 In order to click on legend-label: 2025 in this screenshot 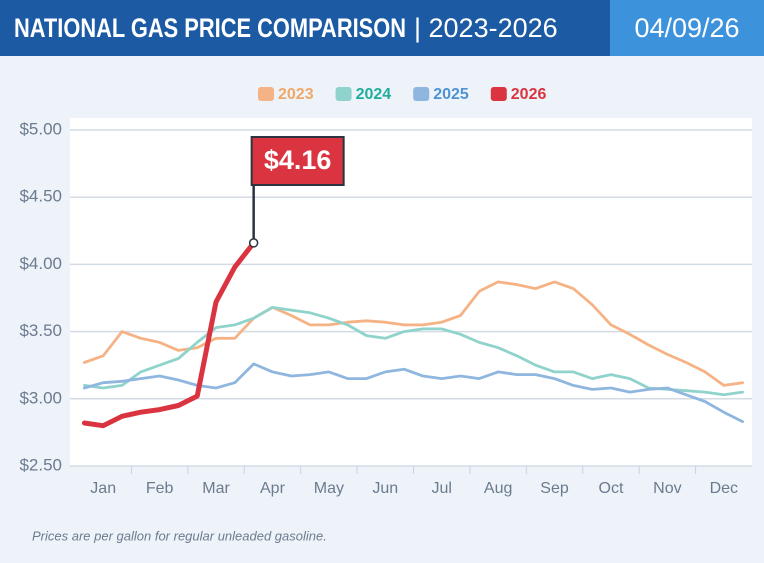, I will do `click(451, 94)`.